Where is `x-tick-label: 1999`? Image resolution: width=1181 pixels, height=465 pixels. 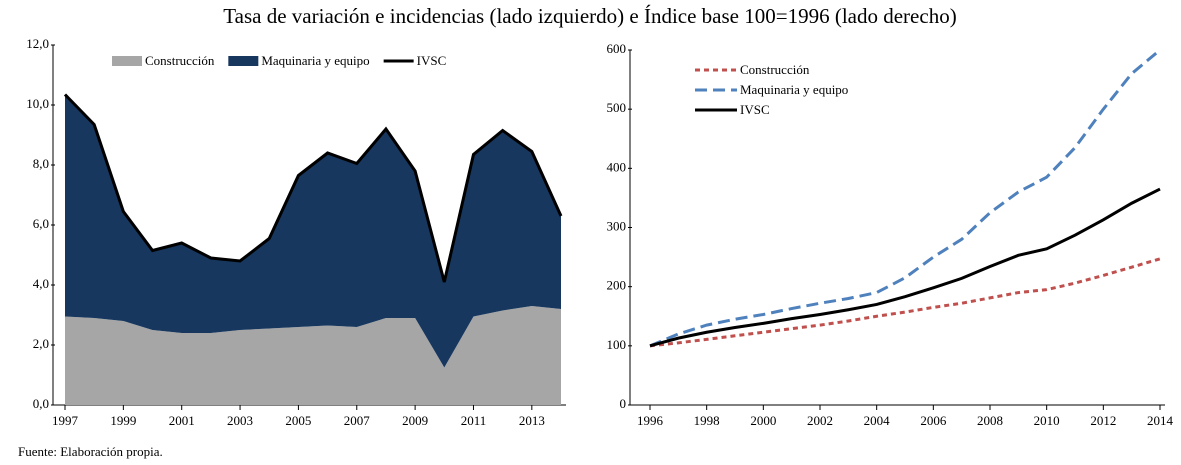
x-tick-label: 1999 is located at coordinates (123, 420).